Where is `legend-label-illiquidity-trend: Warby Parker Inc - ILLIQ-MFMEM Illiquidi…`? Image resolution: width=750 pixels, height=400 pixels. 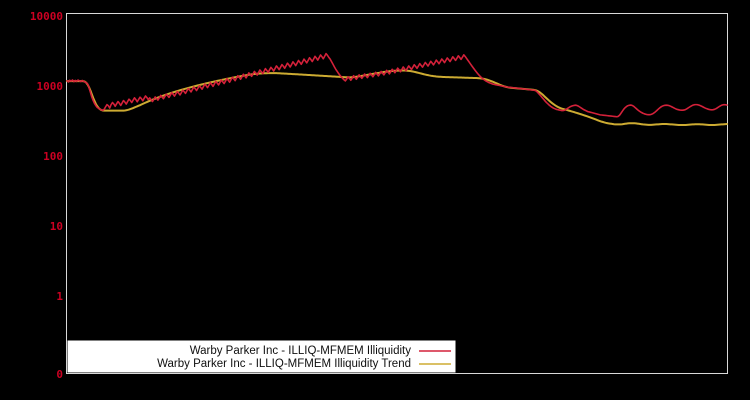
legend-label-illiquidity-trend: Warby Parker Inc - ILLIQ-MFMEM Illiquidi… is located at coordinates (284, 364).